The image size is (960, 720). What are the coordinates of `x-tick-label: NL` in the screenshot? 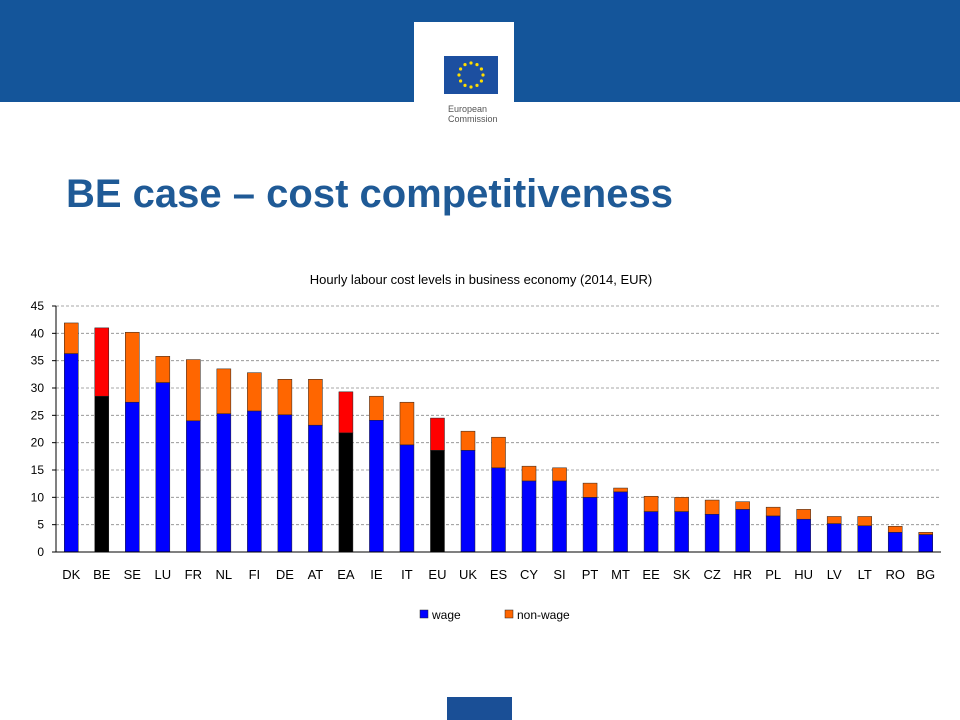 It's located at (224, 574).